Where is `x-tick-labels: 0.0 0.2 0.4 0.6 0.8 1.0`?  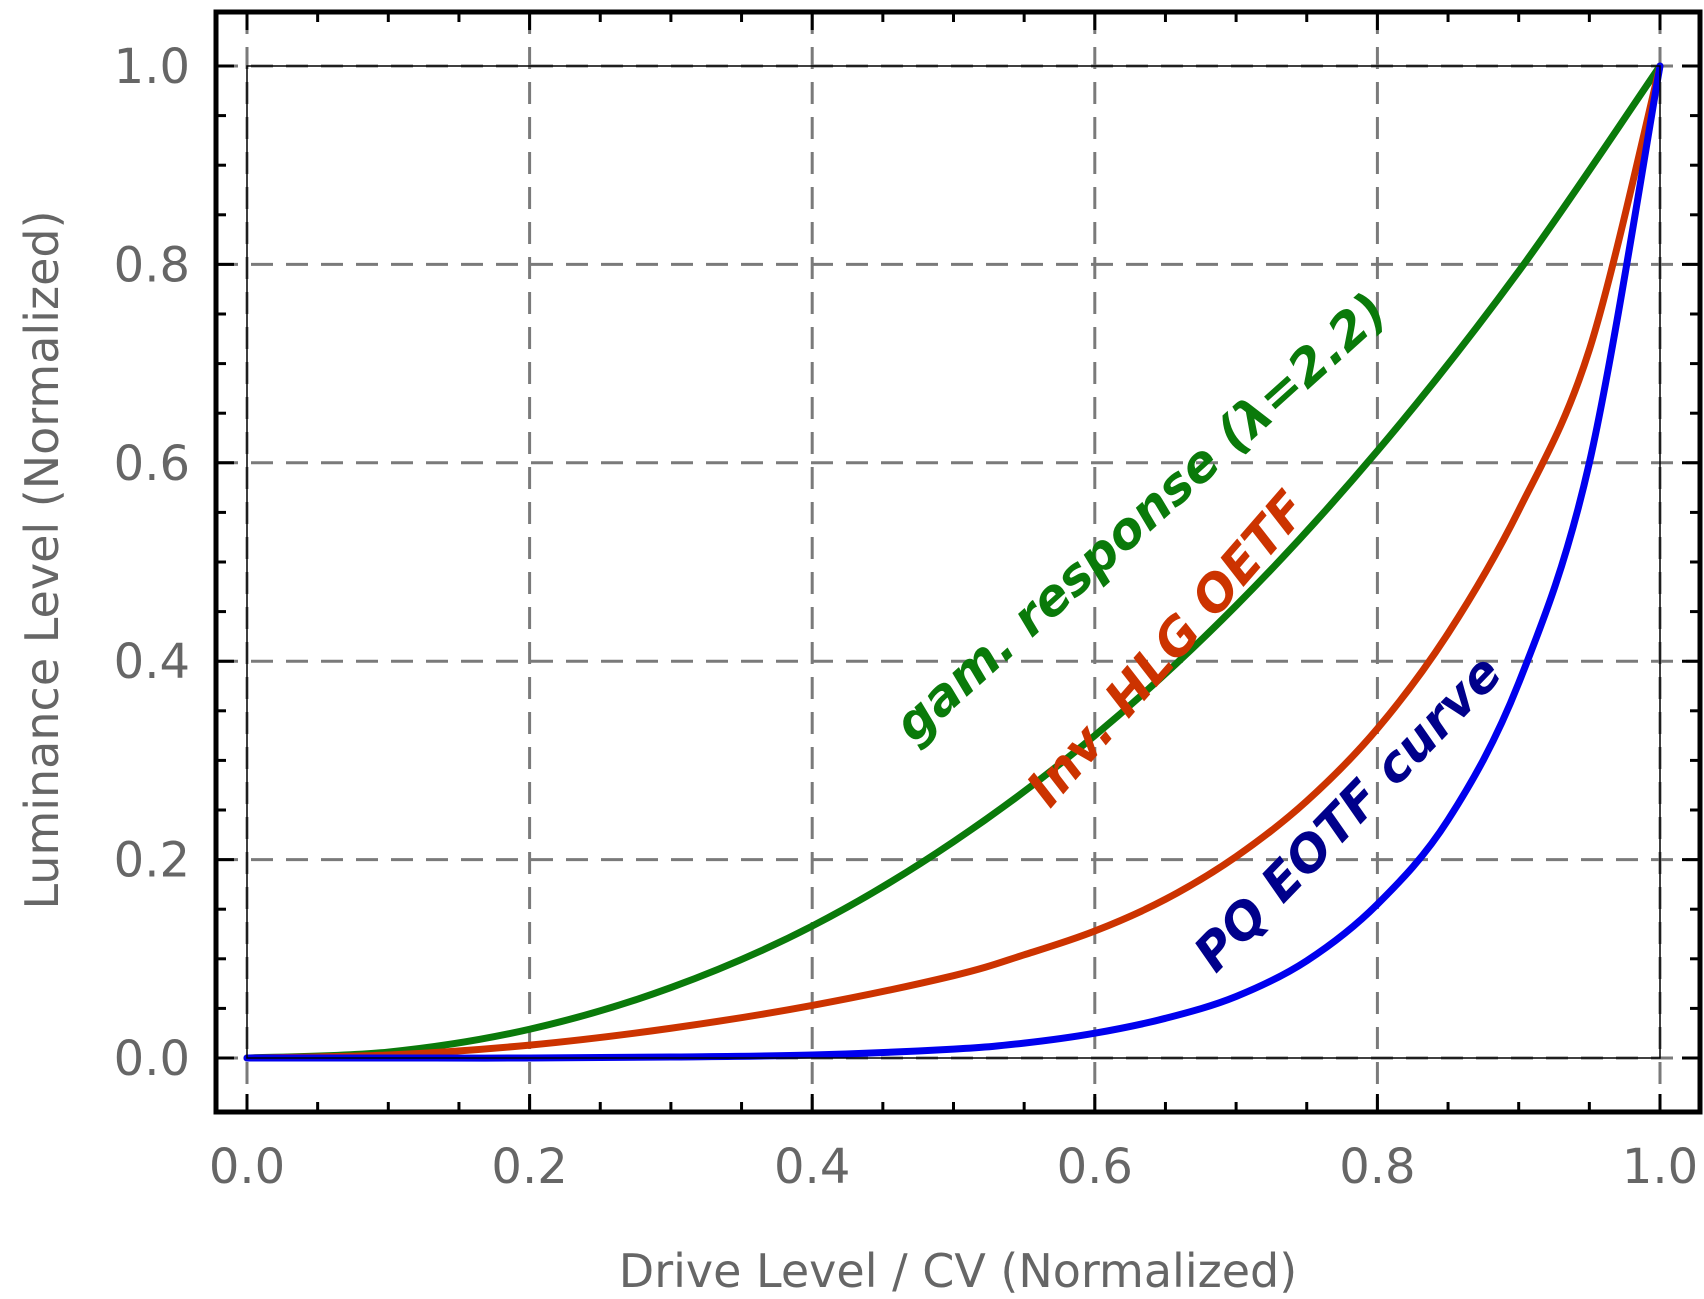
x-tick-labels: 0.0 0.2 0.4 0.6 0.8 1.0 is located at coordinates (953, 1167).